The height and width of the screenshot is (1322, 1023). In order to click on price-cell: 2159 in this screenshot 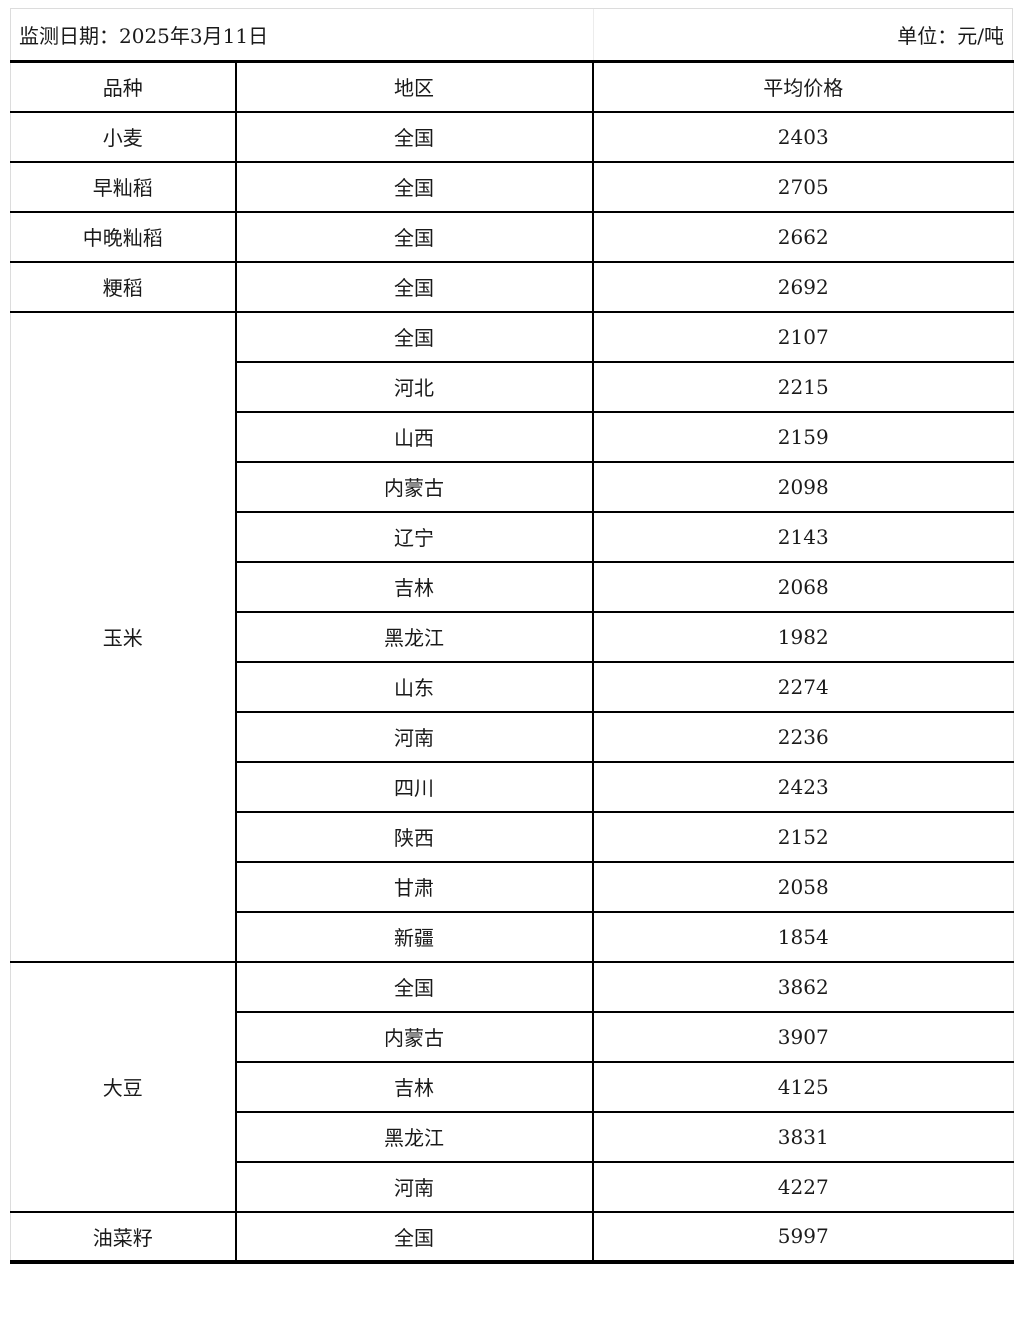, I will do `click(802, 436)`.